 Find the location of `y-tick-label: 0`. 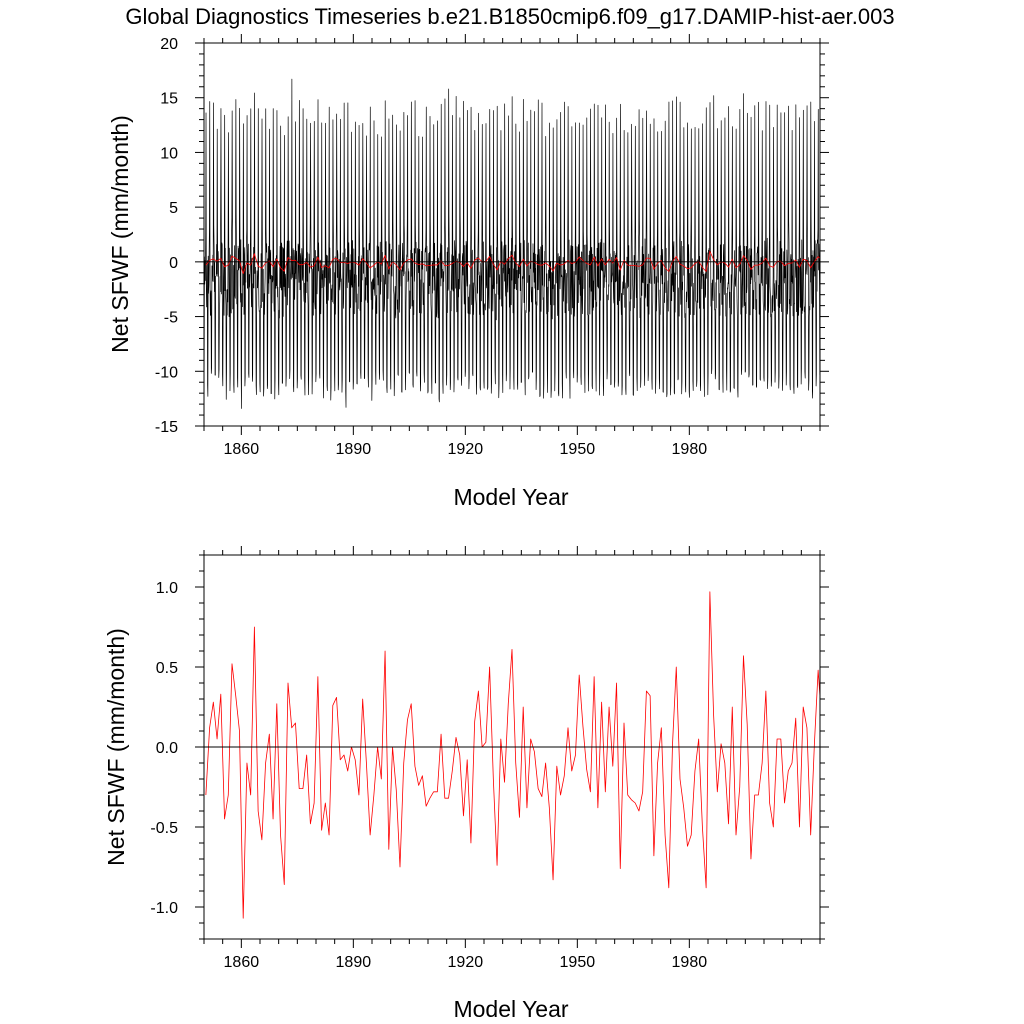

y-tick-label: 0 is located at coordinates (173, 263).